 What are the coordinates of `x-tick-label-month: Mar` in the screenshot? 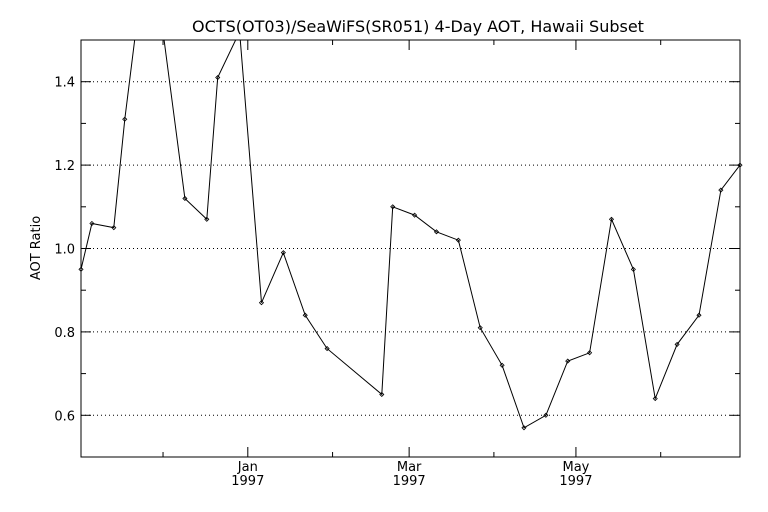 It's located at (409, 467).